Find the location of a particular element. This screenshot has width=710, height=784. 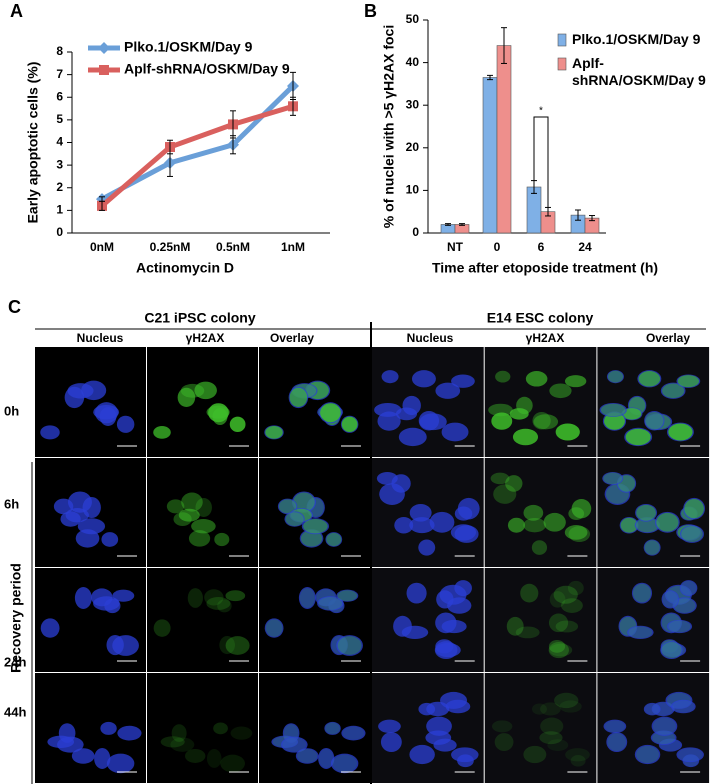

y-tick-label: 2 is located at coordinates (59, 187).